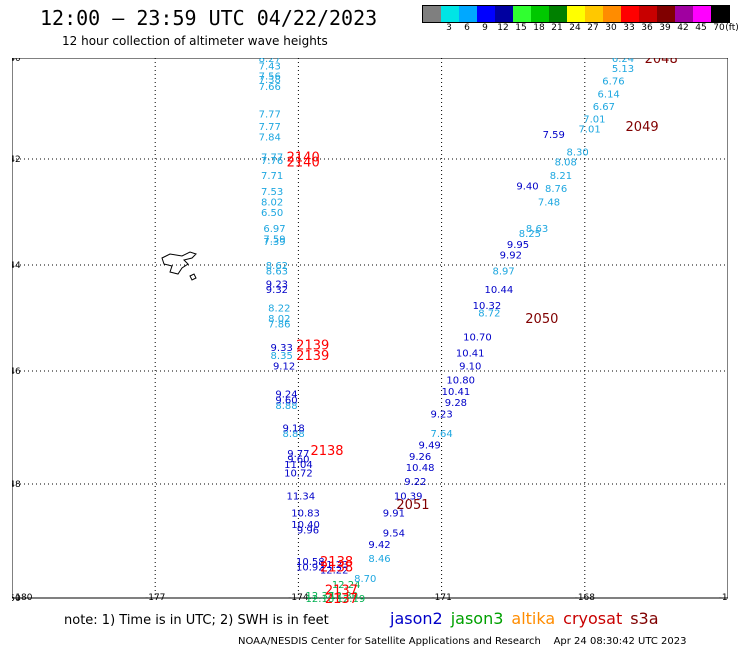 Image resolution: width=740 pixels, height=650 pixels. What do you see at coordinates (298, 474) in the screenshot?
I see `wave-height-value: 10.72` at bounding box center [298, 474].